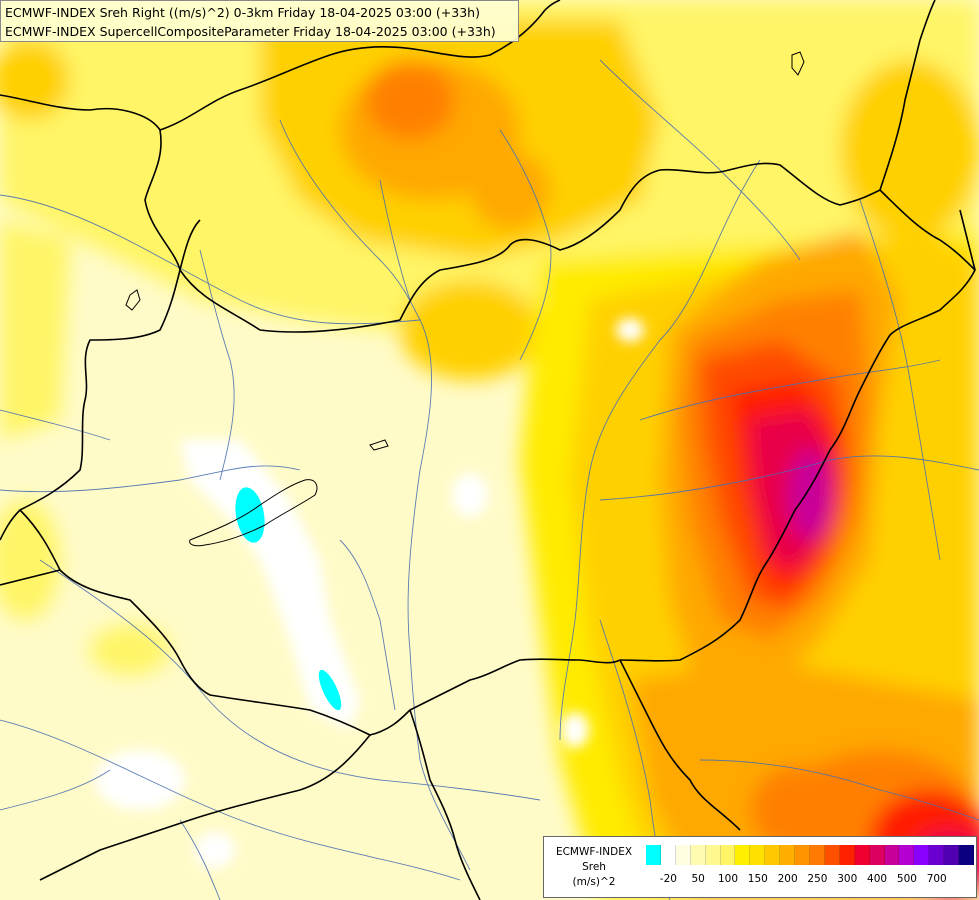 This screenshot has height=900, width=979. Describe the element at coordinates (470, 330) in the screenshot. I see `field-gold-center` at that location.